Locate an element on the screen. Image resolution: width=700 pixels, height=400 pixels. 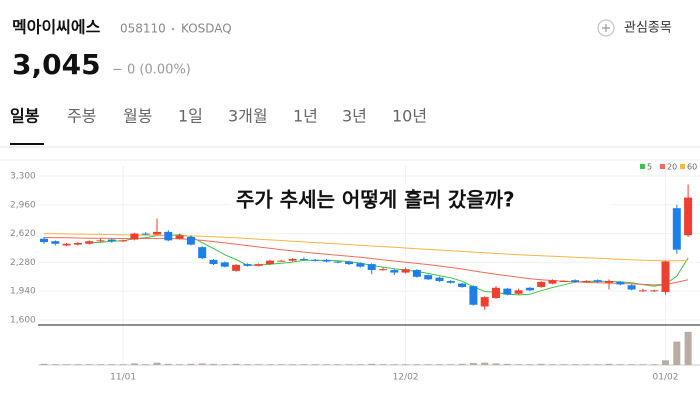
tab: 주봉 is located at coordinates (81, 116).